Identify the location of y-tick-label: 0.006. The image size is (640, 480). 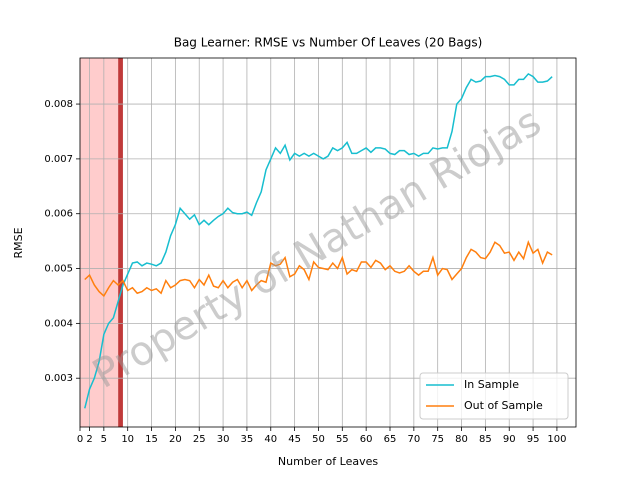
(58, 214).